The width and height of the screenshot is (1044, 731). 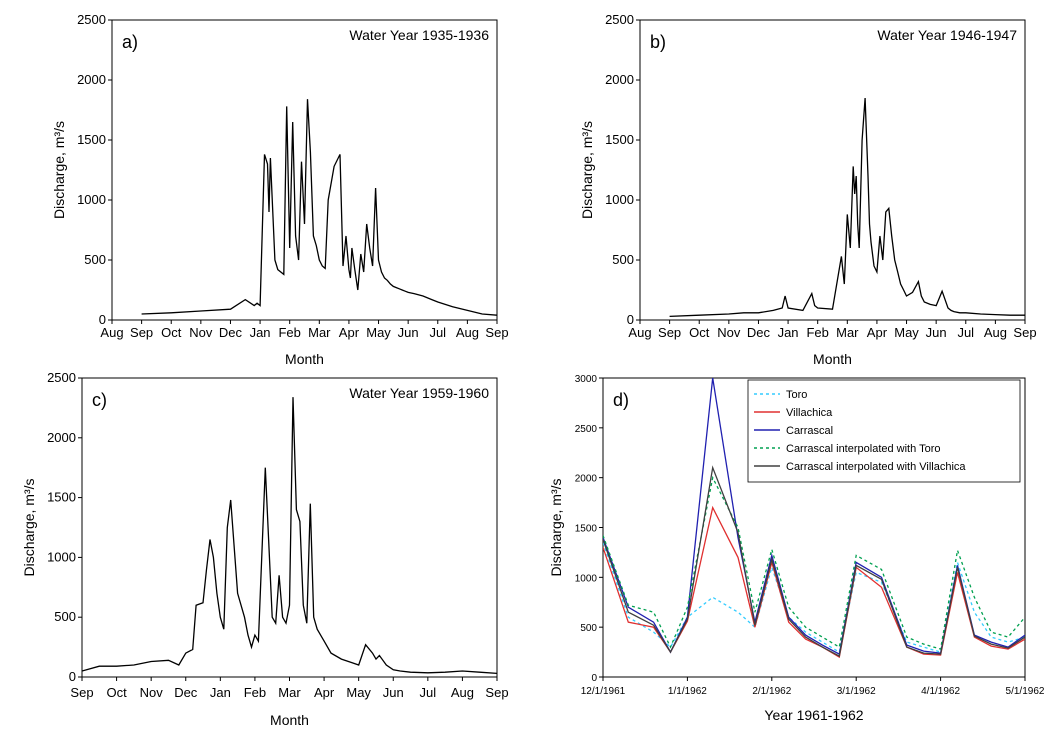 I want to click on x-tick-label: 4/1/1962, so click(x=940, y=691).